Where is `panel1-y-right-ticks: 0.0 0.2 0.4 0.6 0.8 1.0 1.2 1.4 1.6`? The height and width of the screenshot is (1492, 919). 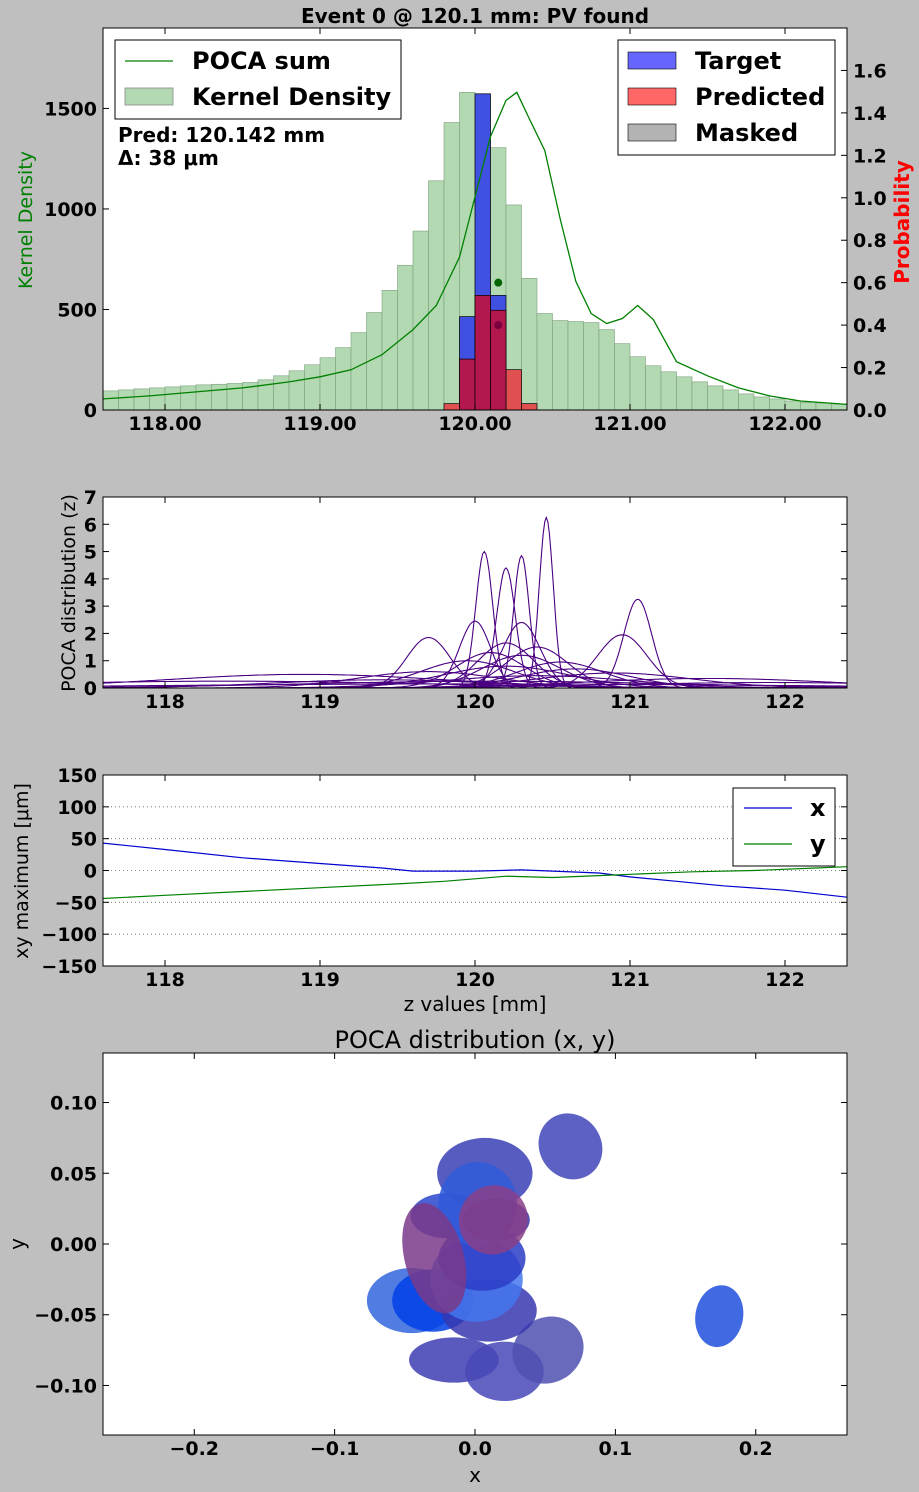 panel1-y-right-ticks: 0.0 0.2 0.4 0.6 0.8 1.0 1.2 1.4 1.6 is located at coordinates (864, 241).